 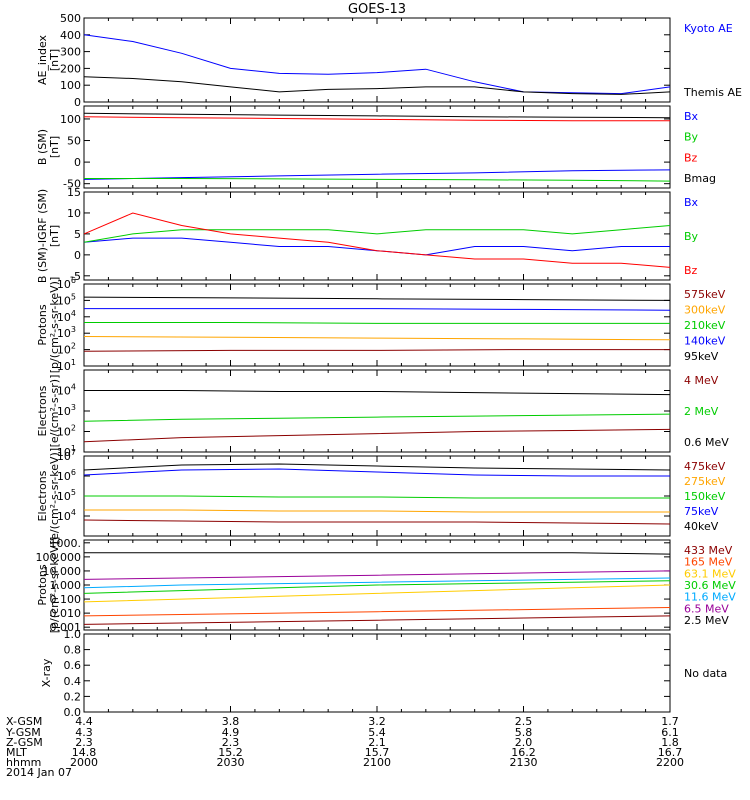 I want to click on y-tick-label: 0.100, so click(x=66, y=599).